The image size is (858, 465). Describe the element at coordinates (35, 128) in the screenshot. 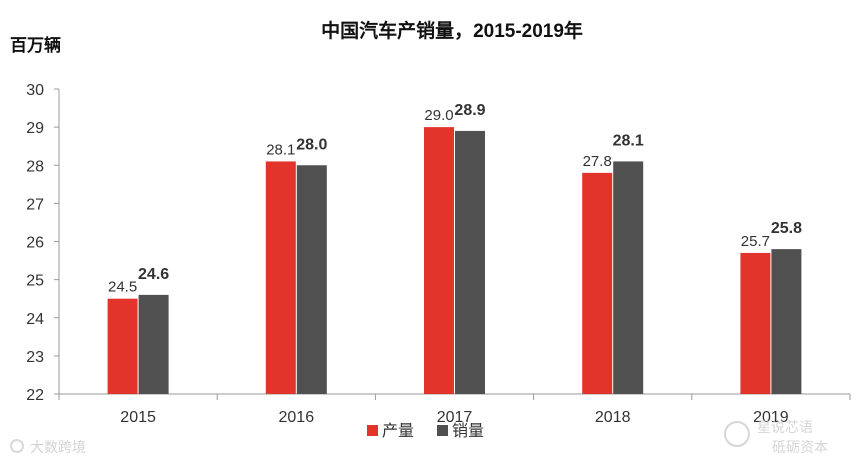

I see `y-tick-label: 29` at that location.